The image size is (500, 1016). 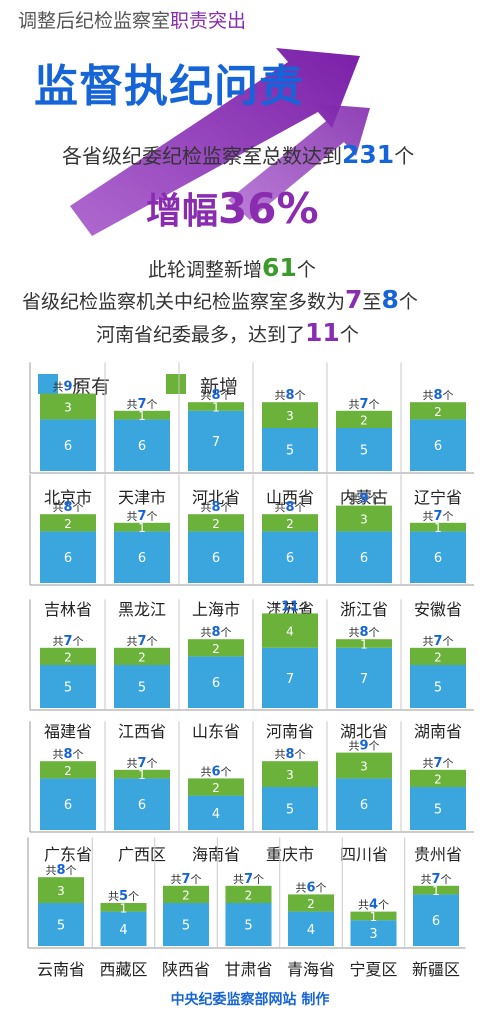 What do you see at coordinates (363, 499) in the screenshot?
I see `label-total: 共9个` at bounding box center [363, 499].